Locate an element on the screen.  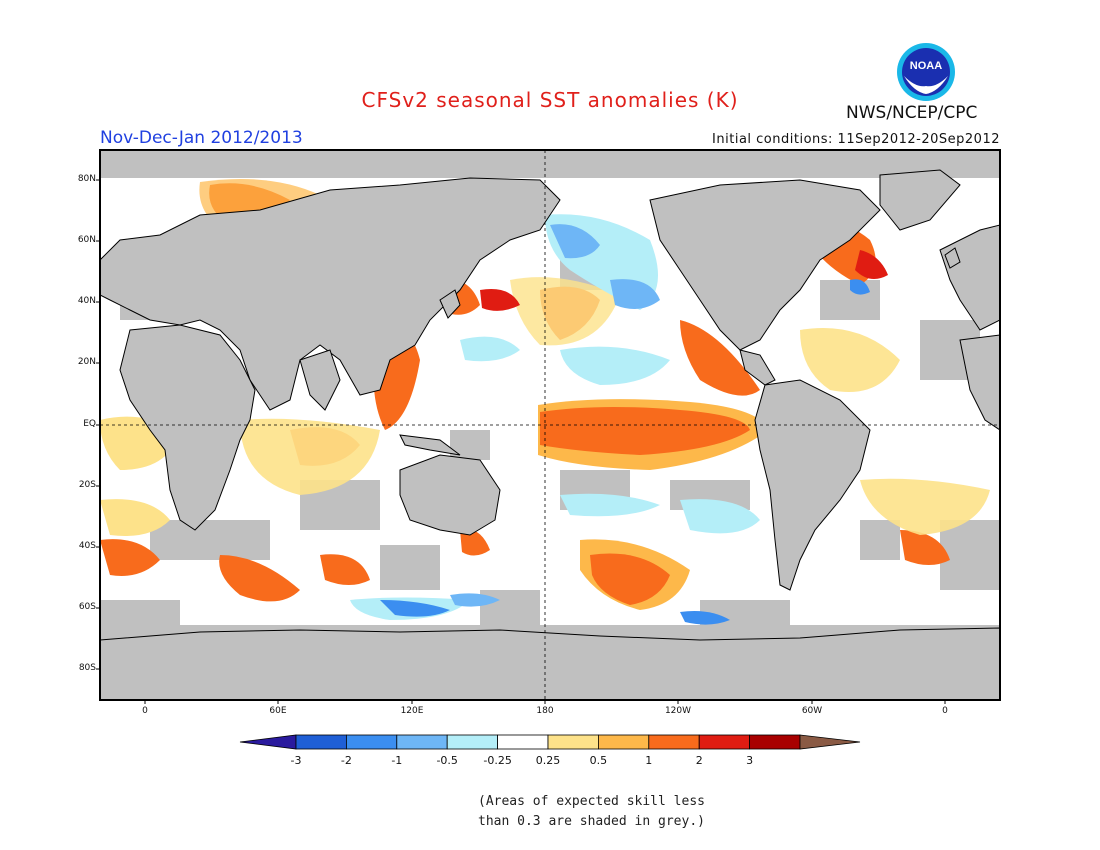
lat-label: 40S is located at coordinates (87, 546).